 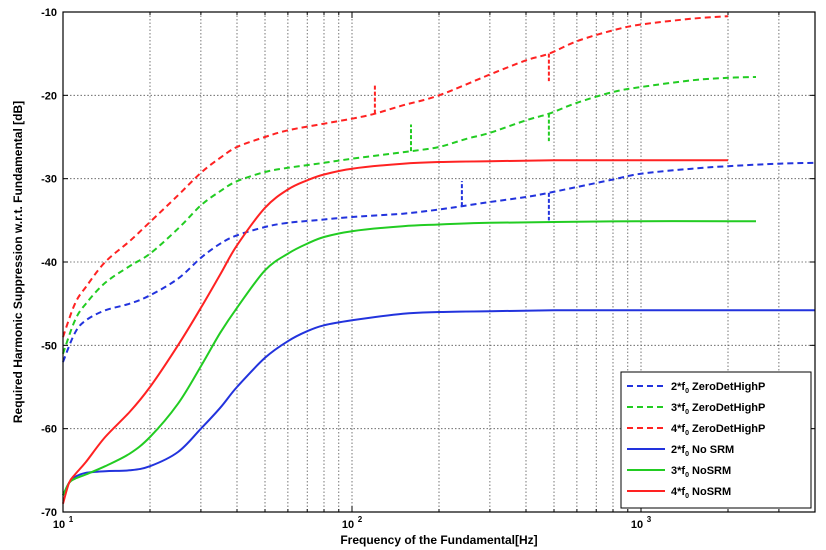 I want to click on x-axis-label: Frequency of the Fundamental[Hz], so click(x=438, y=540).